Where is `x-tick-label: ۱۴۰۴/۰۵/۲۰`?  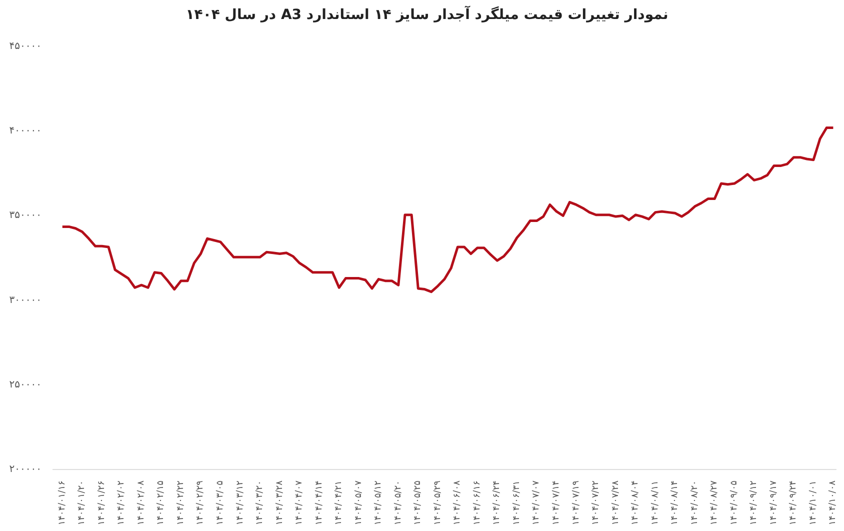
x-tick-label: ۱۴۰۴/۰۵/۲۰ is located at coordinates (398, 503).